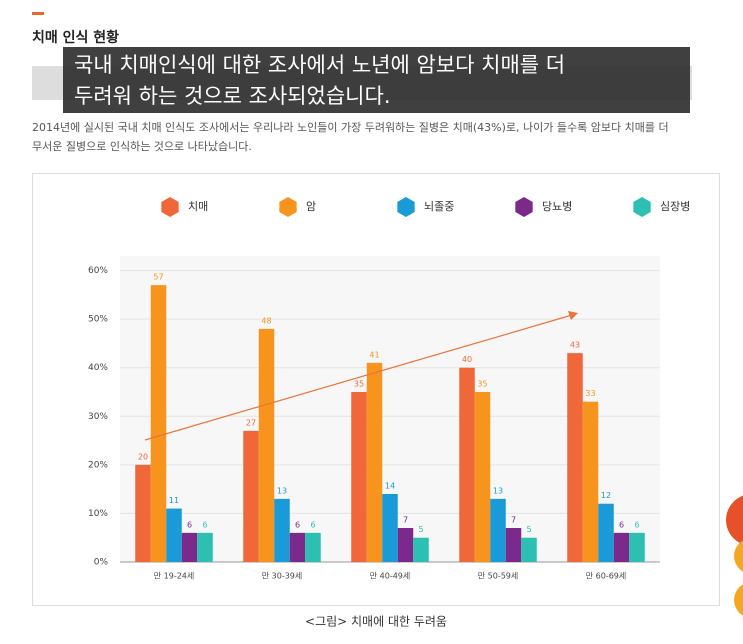 This screenshot has width=743, height=644. I want to click on value-label: 41, so click(374, 354).